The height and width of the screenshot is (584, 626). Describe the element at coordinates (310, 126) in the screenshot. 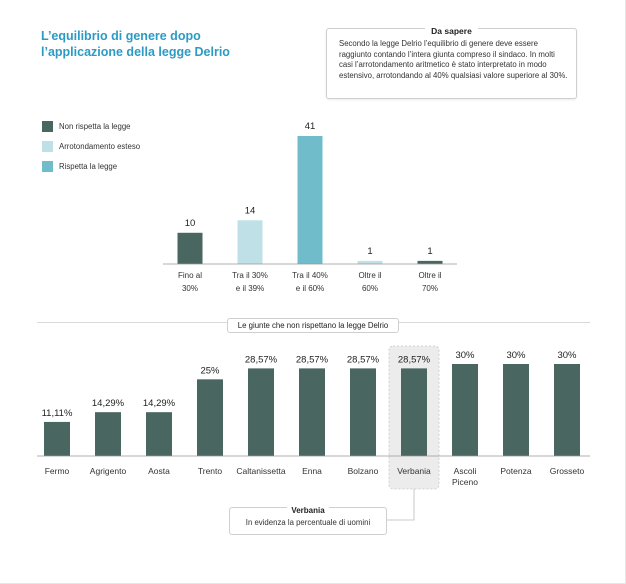

I see `value-label: 41` at that location.